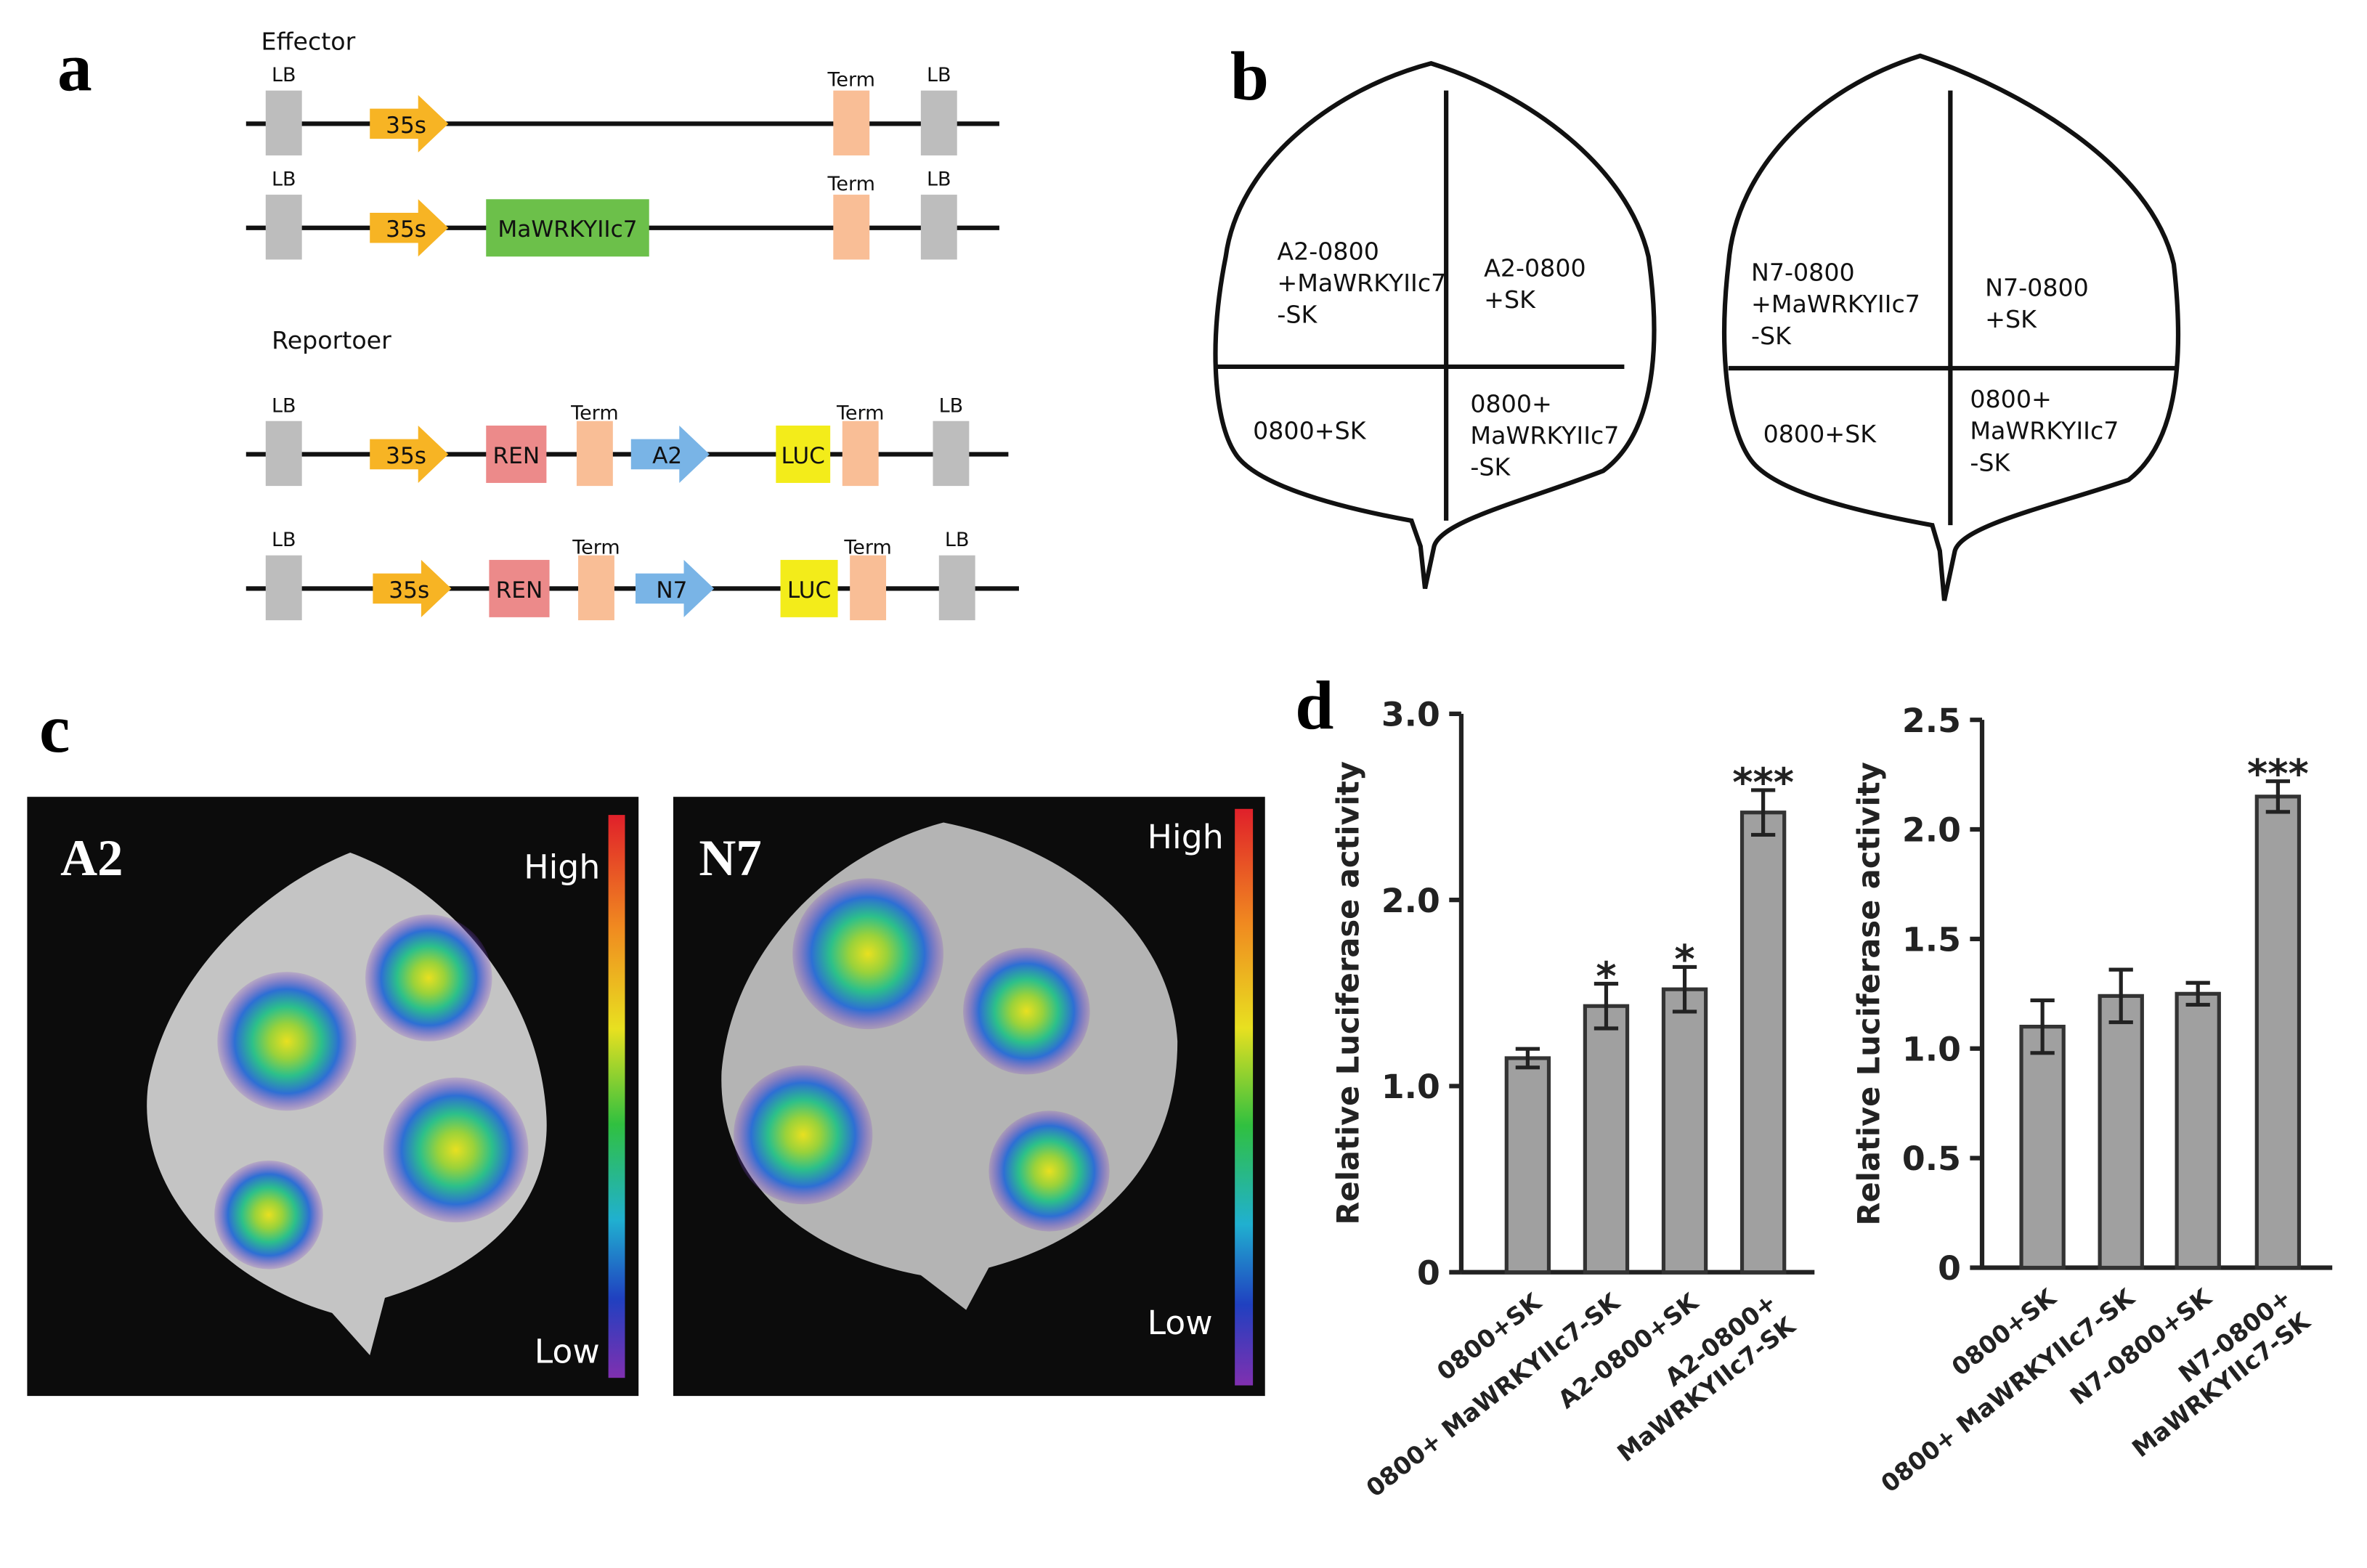 Image resolution: width=2367 pixels, height=1568 pixels. I want to click on quadrant-label: 0800+SK, so click(1820, 434).